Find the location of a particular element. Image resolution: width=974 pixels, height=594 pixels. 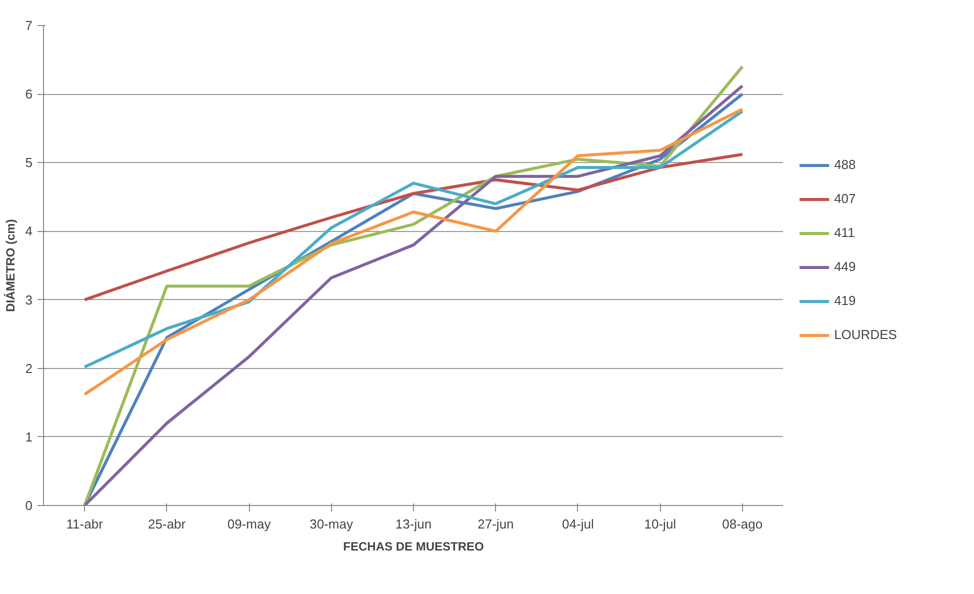

x-tick-label: 25-abr is located at coordinates (167, 524).